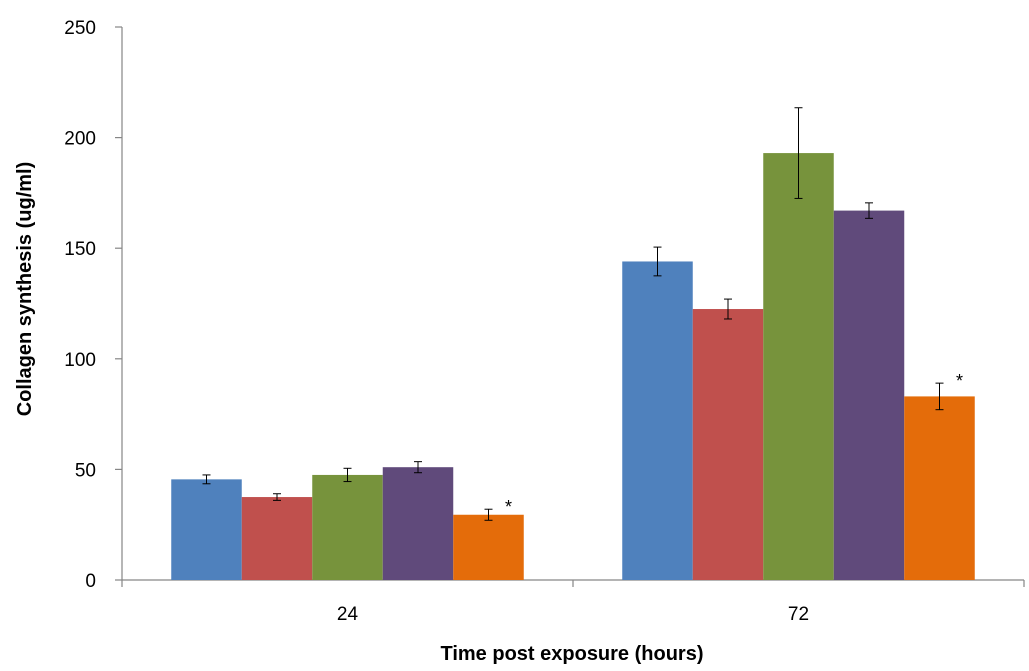 This screenshot has height=671, width=1029. What do you see at coordinates (25, 289) in the screenshot?
I see `y-axis-title: Collagen synthesis (ug/ml)` at bounding box center [25, 289].